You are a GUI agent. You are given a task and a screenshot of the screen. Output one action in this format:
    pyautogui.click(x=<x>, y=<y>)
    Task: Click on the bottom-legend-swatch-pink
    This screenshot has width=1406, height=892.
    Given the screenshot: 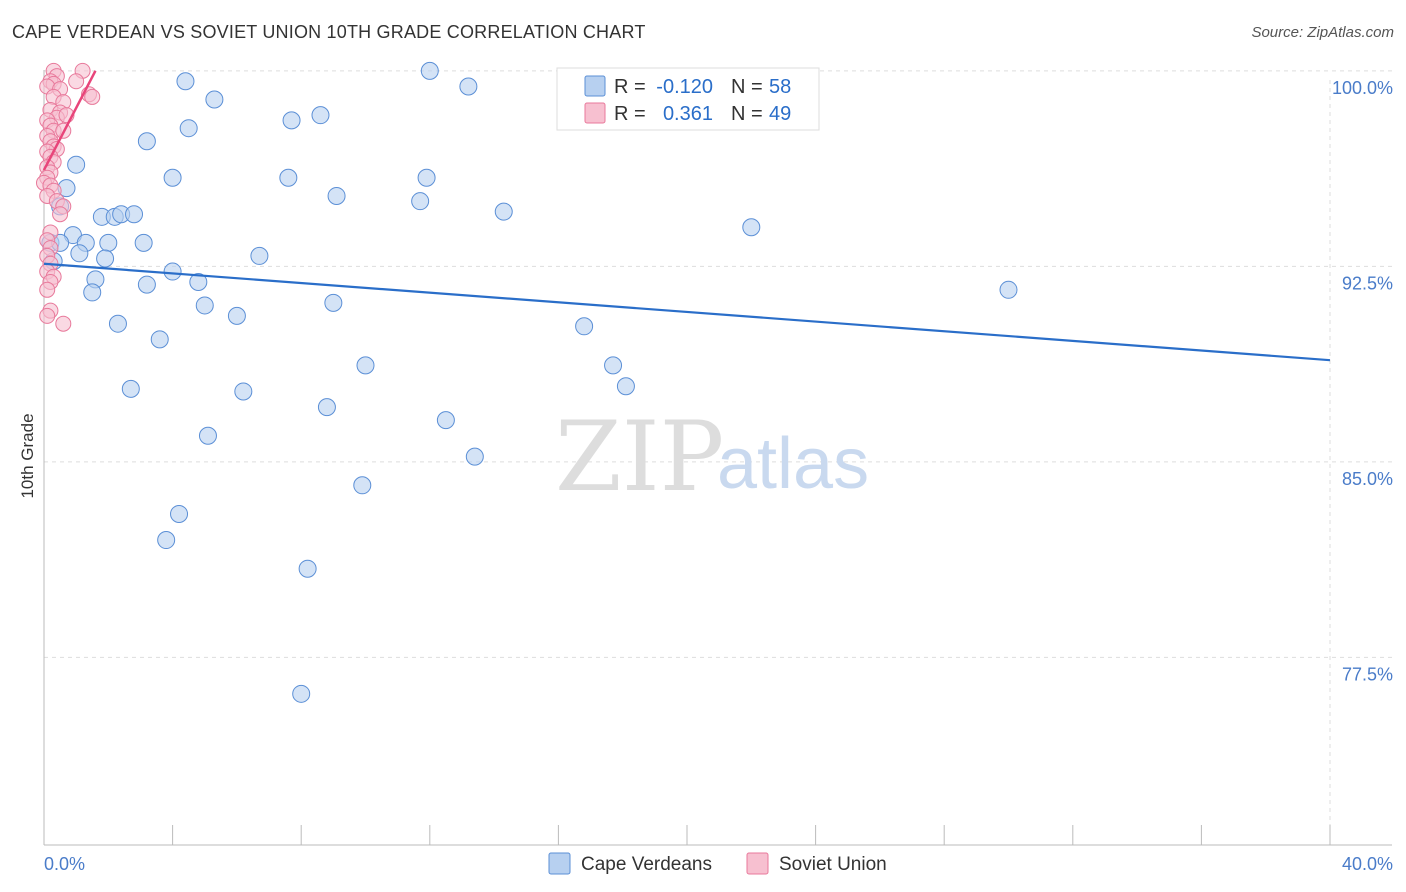 What is the action you would take?
    pyautogui.click(x=757, y=863)
    